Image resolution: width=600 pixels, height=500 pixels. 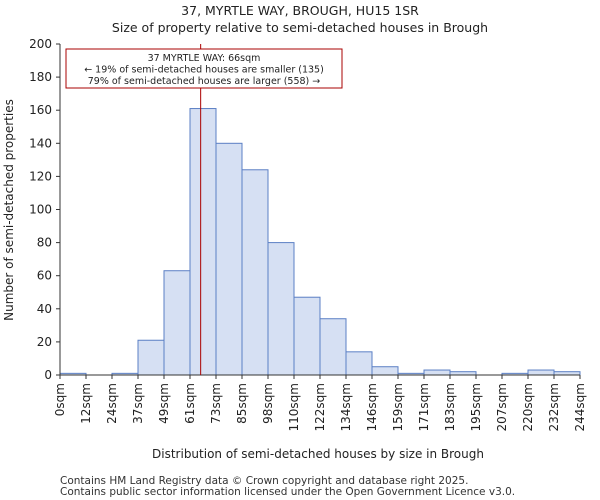 What do you see at coordinates (476, 407) in the screenshot?
I see `x-tick-label: 195sqm` at bounding box center [476, 407].